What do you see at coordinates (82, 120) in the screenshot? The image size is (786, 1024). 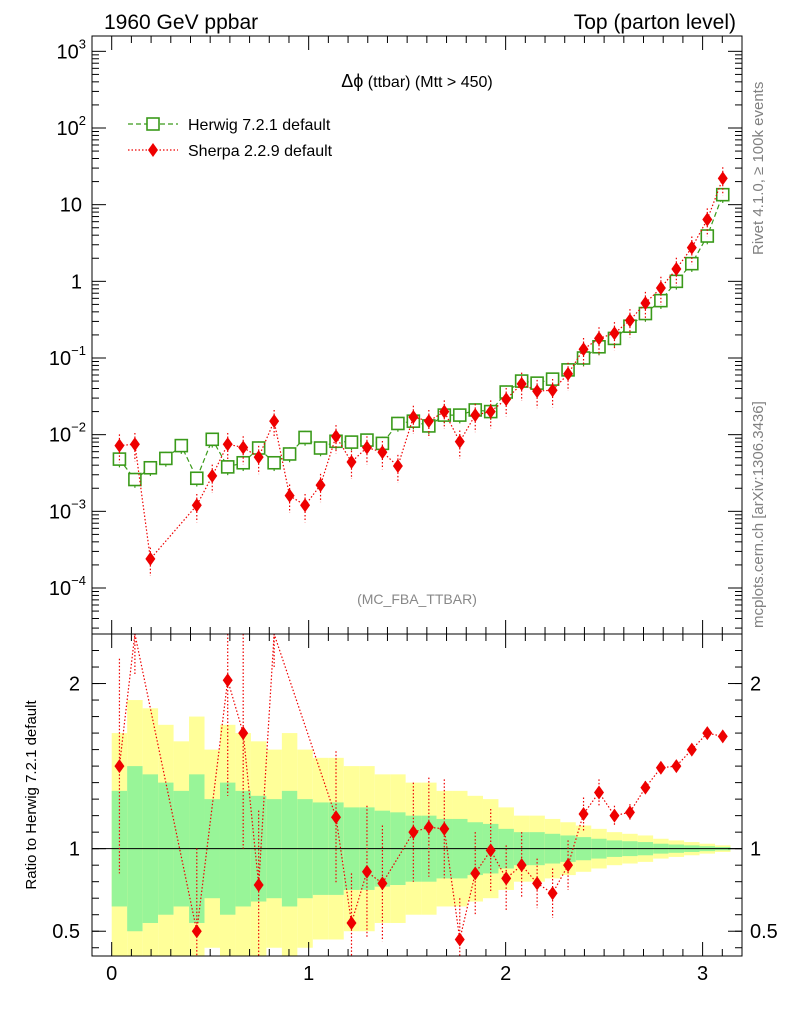 I see `y-tick-exponent: 2` at bounding box center [82, 120].